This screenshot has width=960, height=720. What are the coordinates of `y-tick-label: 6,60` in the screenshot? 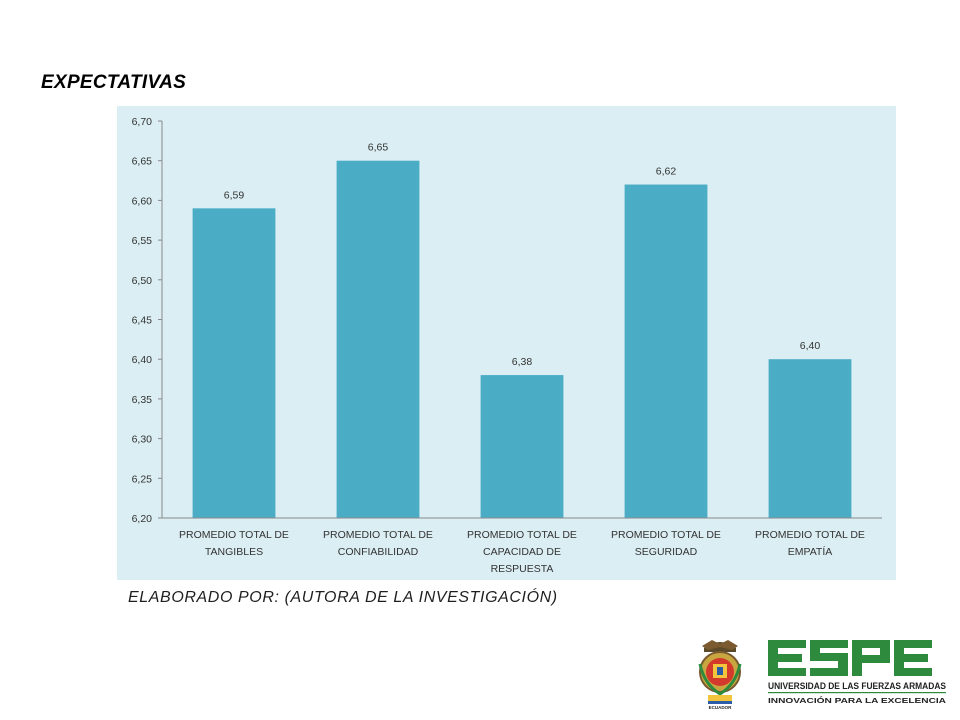 It's located at (142, 201).